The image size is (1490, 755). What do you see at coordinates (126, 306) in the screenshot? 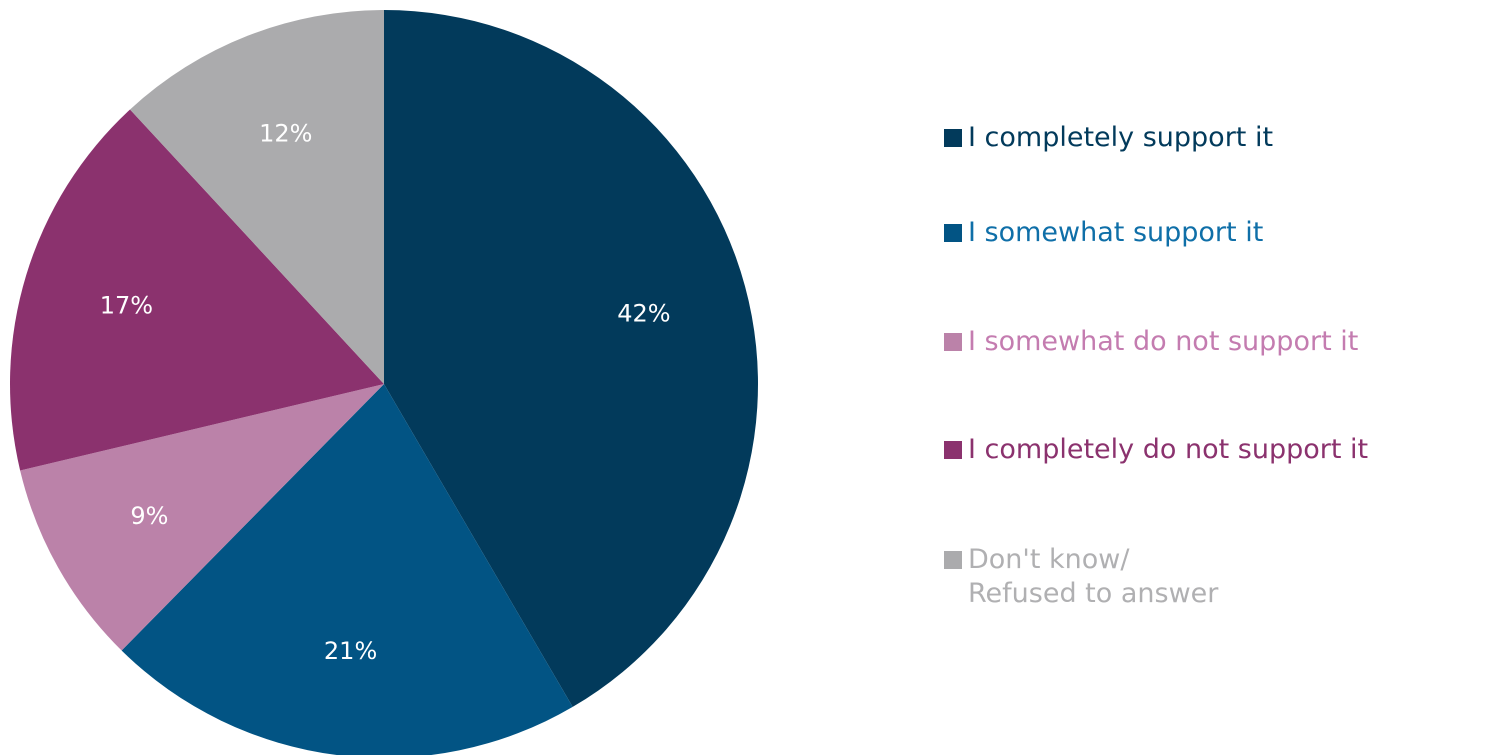
I see `data-label-i-completely-do-not-support-it: 17%` at bounding box center [126, 306].